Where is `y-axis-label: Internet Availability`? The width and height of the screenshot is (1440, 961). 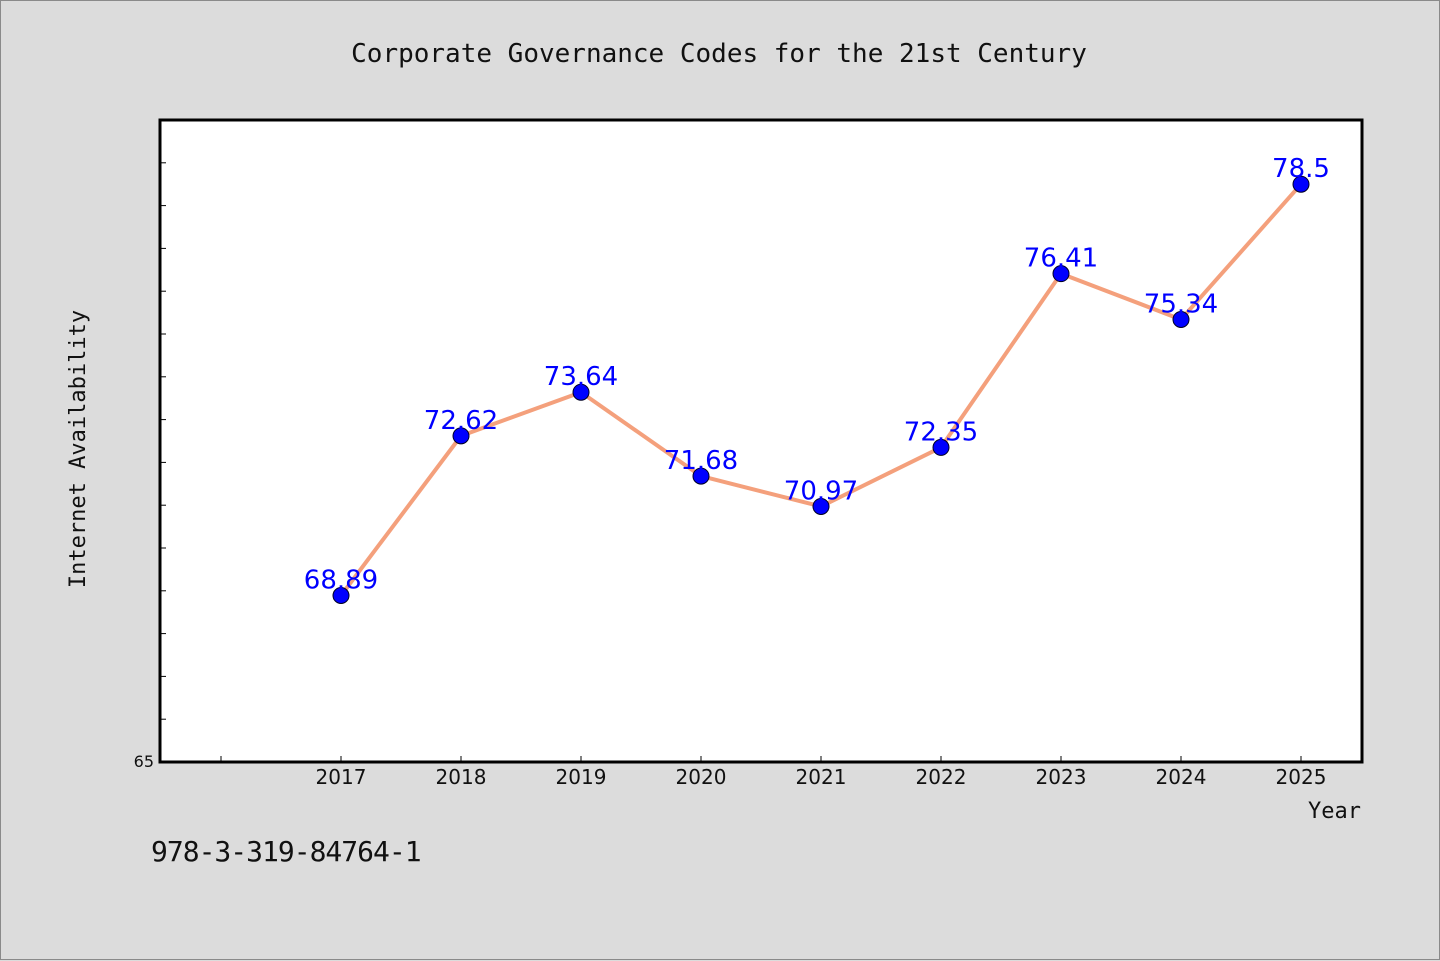
y-axis-label: Internet Availability is located at coordinates (78, 449).